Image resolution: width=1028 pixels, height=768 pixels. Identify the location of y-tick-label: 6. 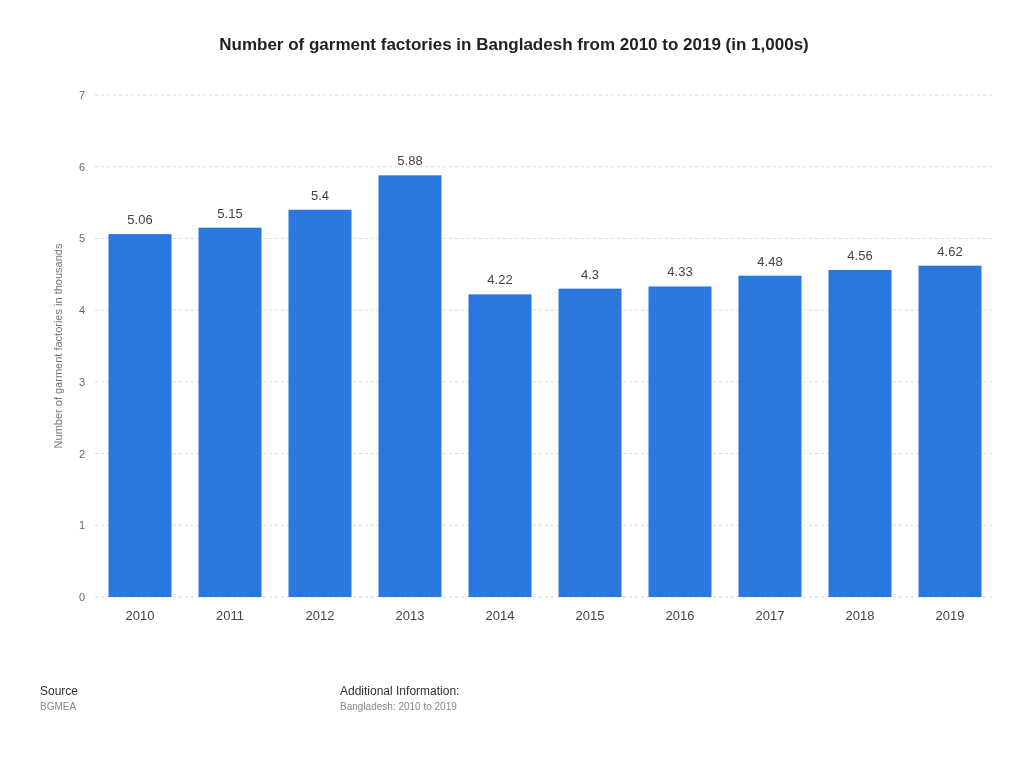
(81, 166).